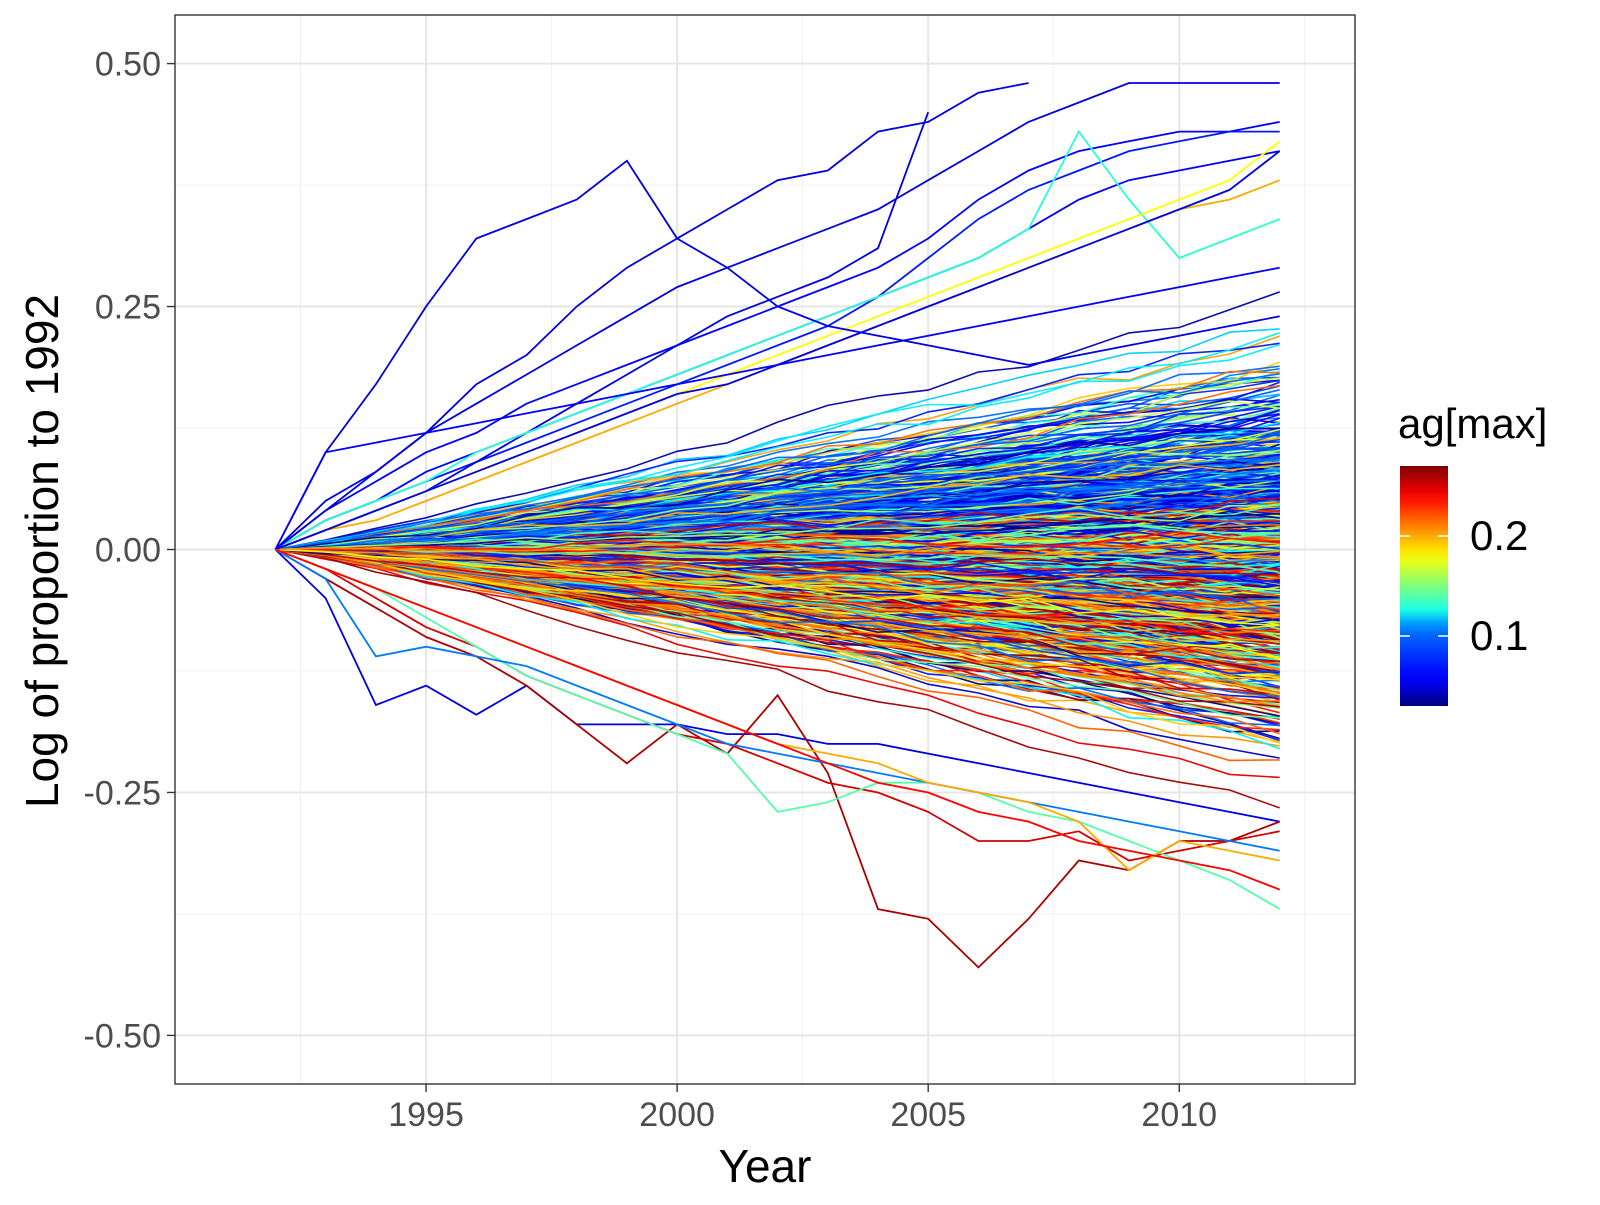 Image resolution: width=1600 pixels, height=1205 pixels. What do you see at coordinates (1424, 586) in the screenshot?
I see `colorbar` at bounding box center [1424, 586].